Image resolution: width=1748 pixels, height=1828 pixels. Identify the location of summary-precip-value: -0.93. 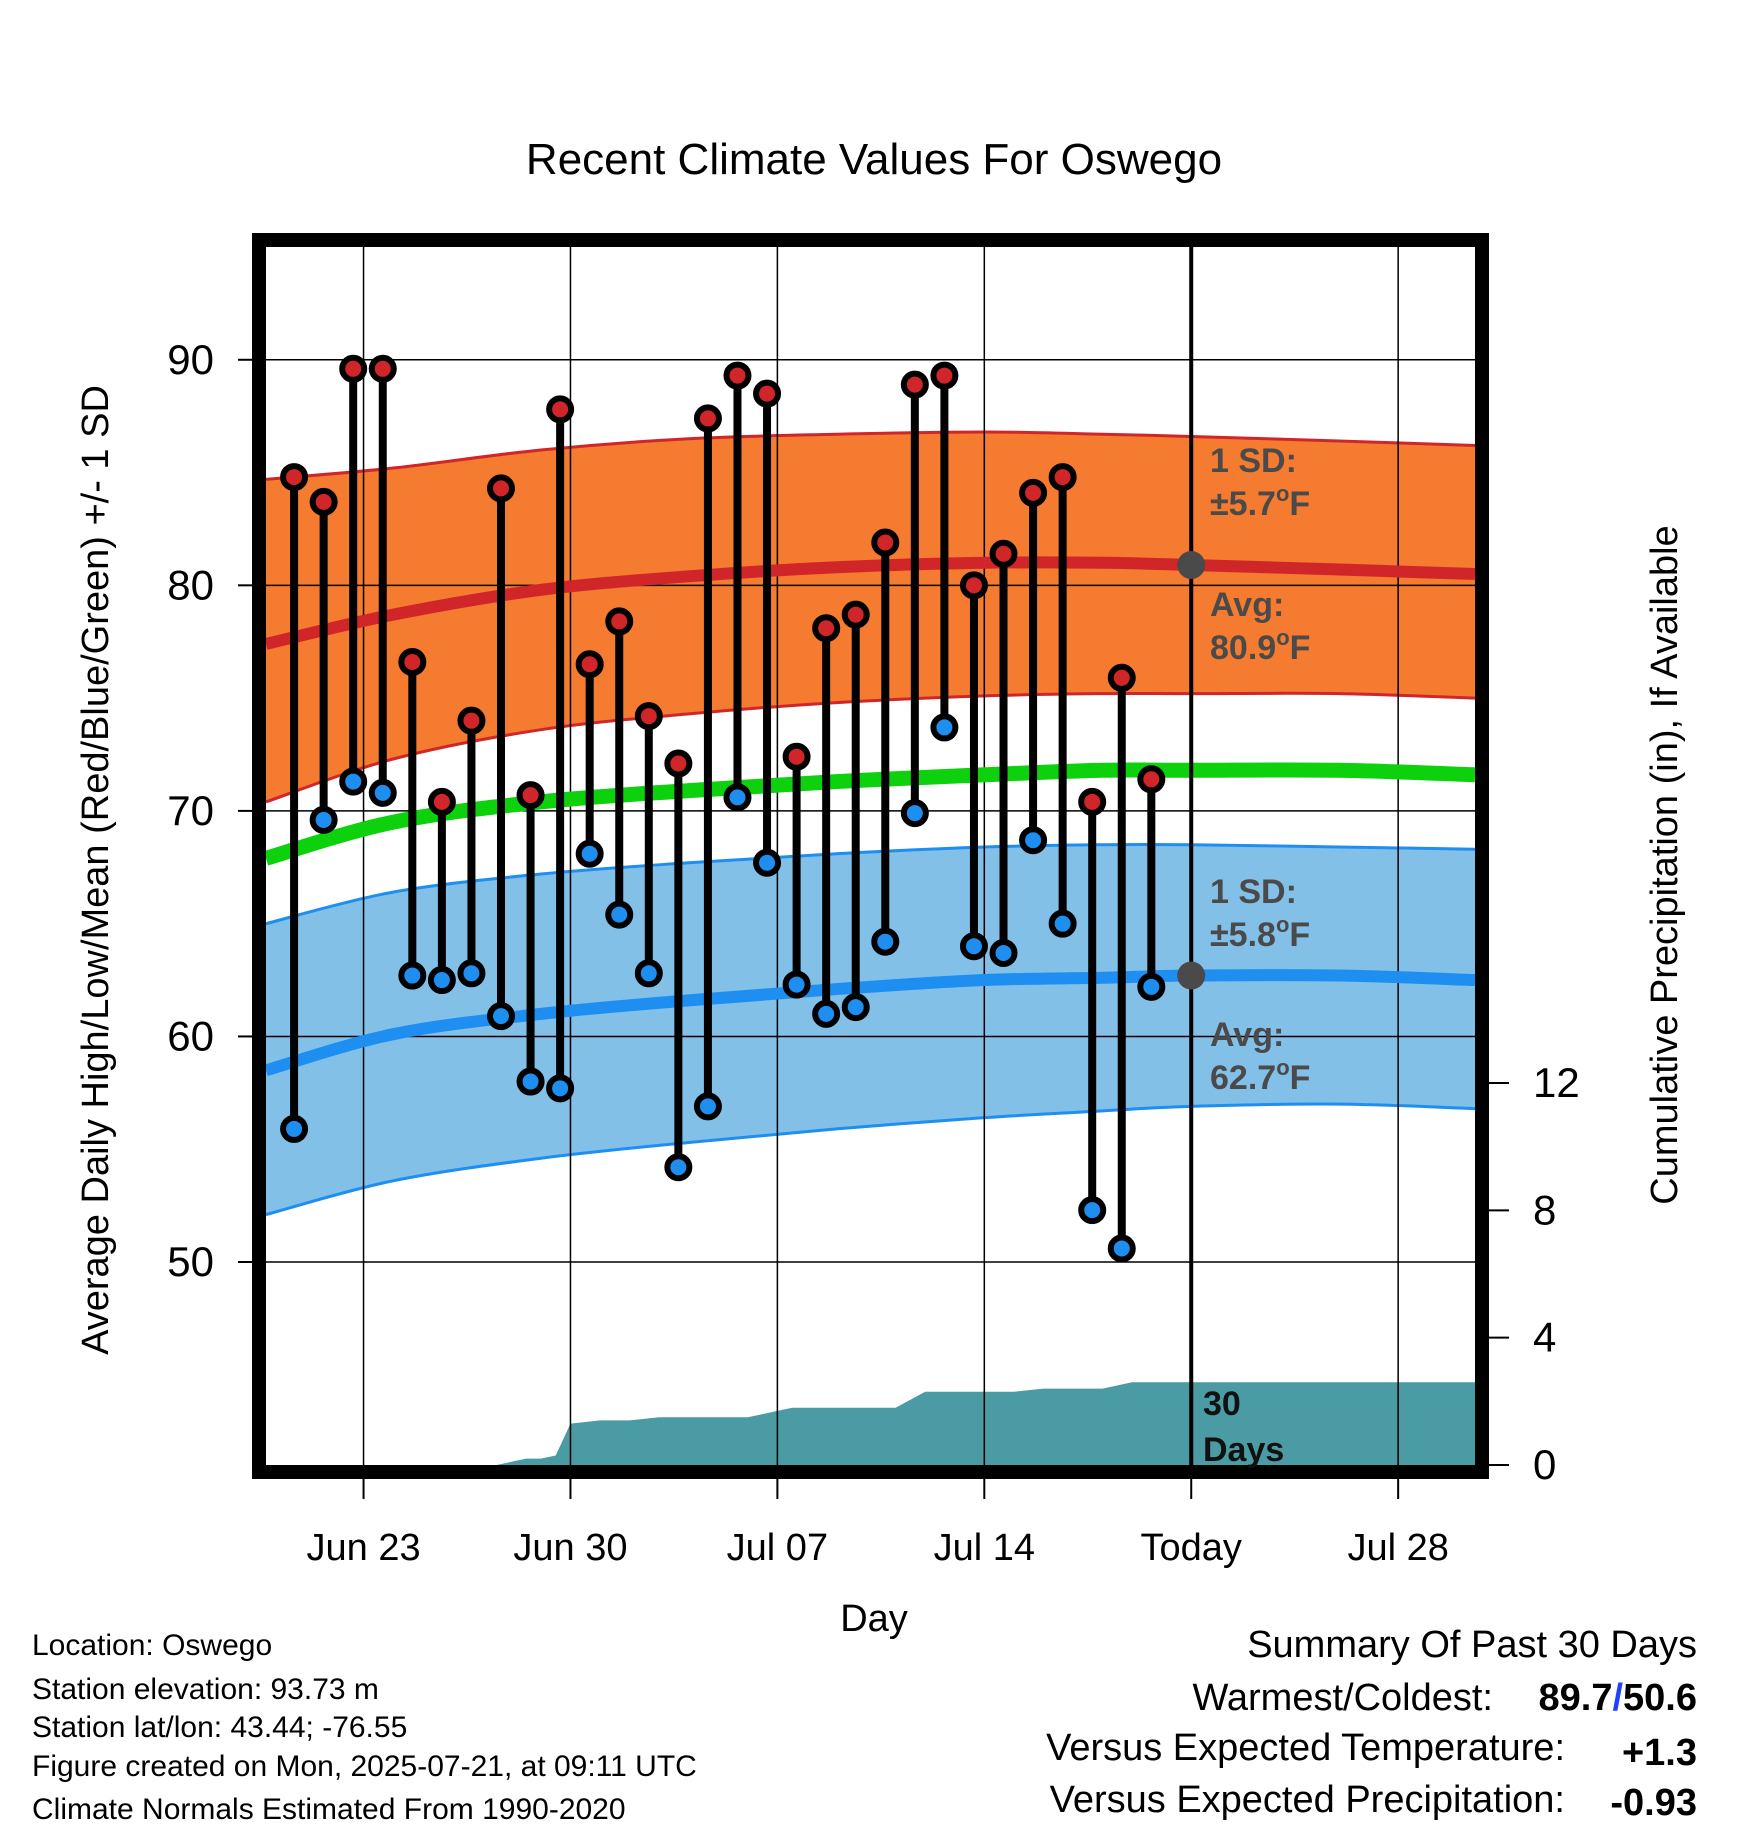
(1653, 1803).